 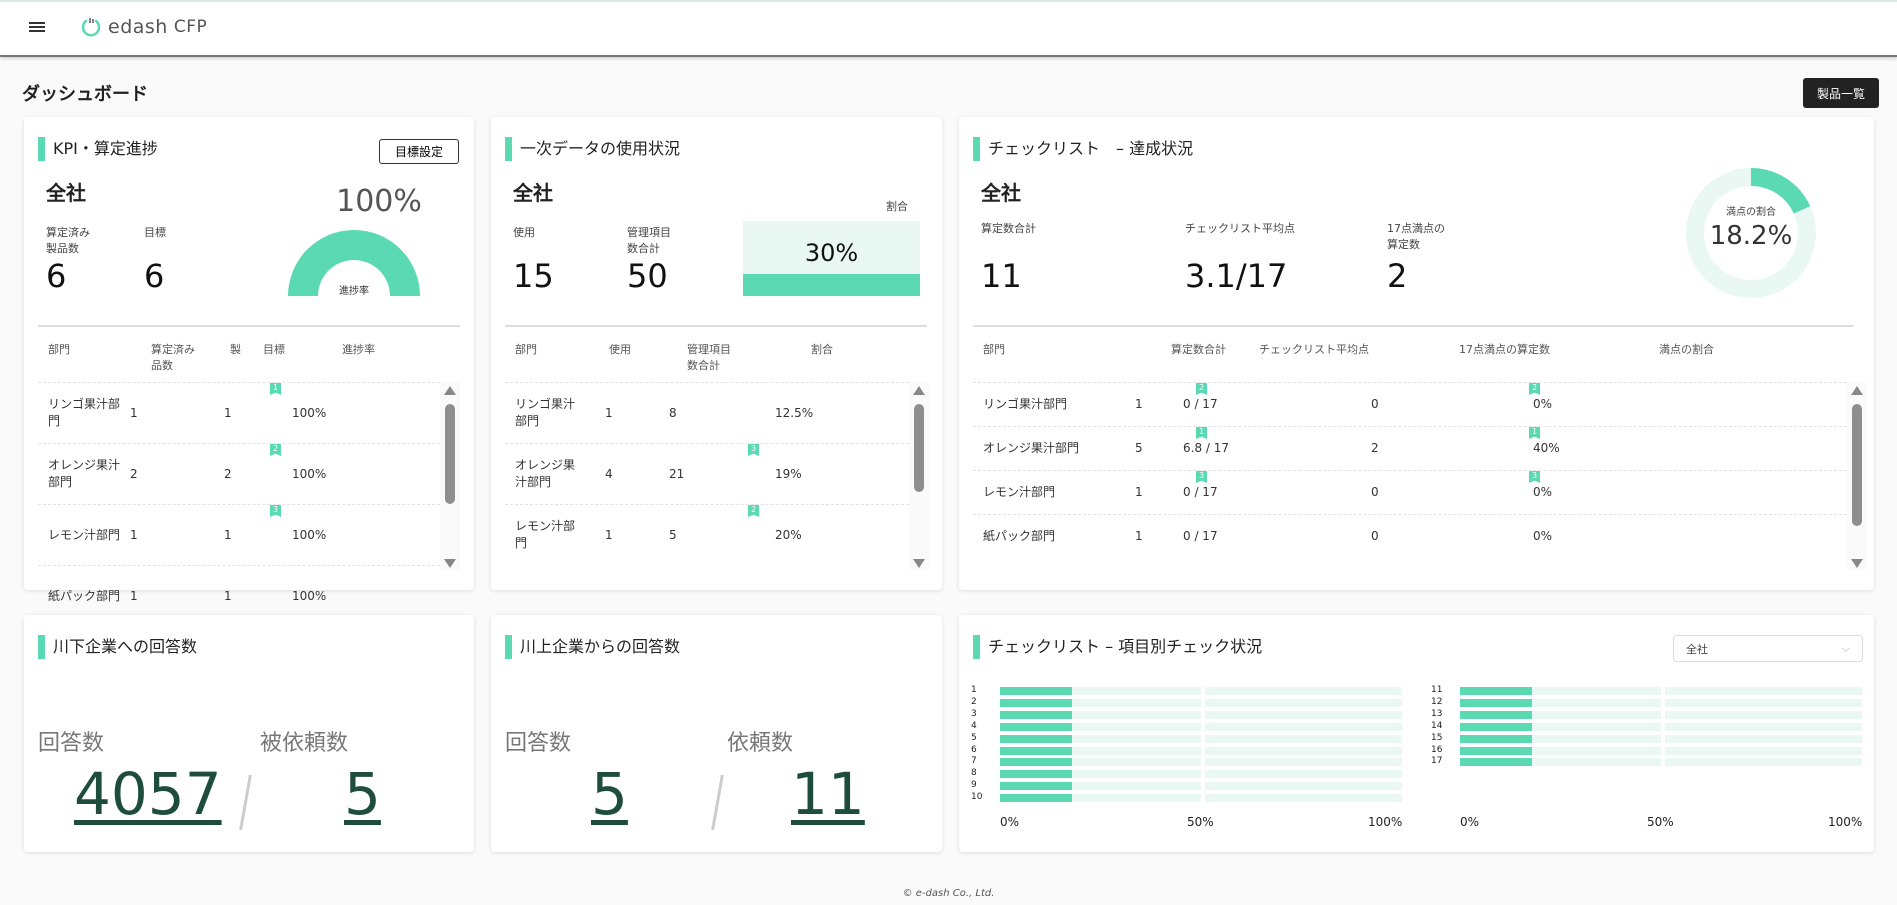 I want to click on table-row: オレンジ果汁部門 5 6.8 / 17 2 40% 1 1, so click(x=1410, y=448).